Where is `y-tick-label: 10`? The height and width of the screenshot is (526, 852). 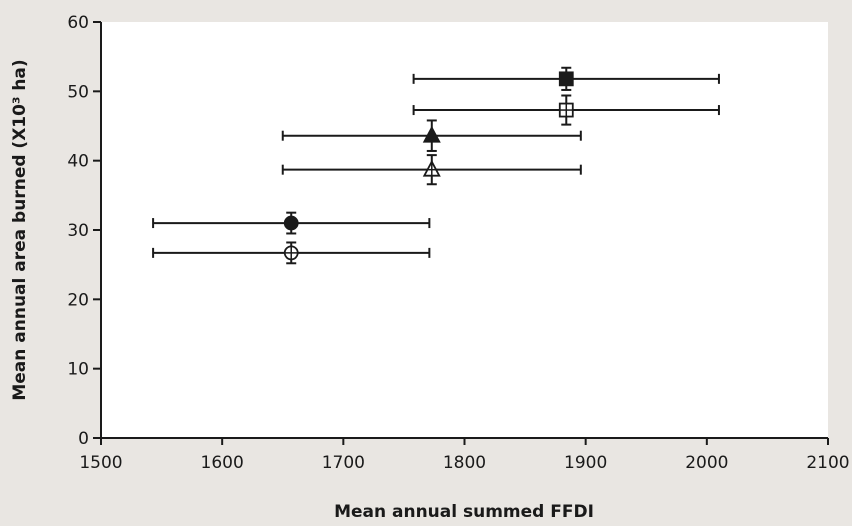 y-tick-label: 10 is located at coordinates (78, 370).